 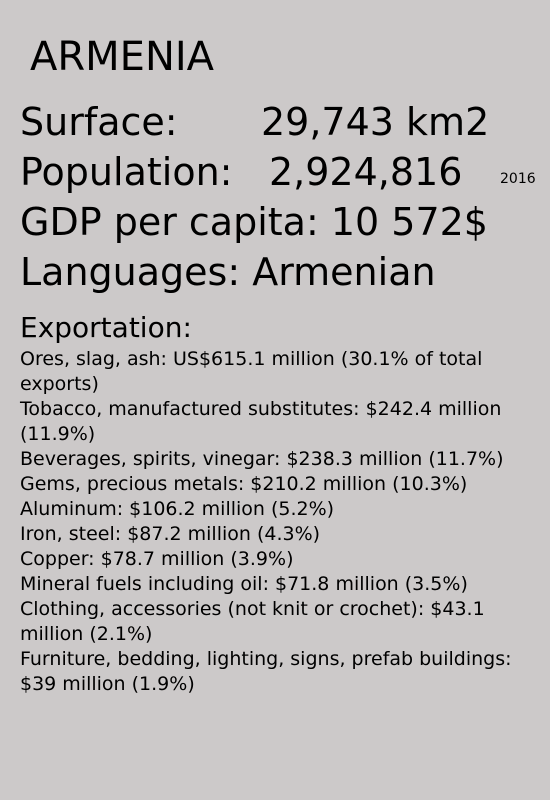 What do you see at coordinates (518, 179) in the screenshot?
I see `population-year: 2016` at bounding box center [518, 179].